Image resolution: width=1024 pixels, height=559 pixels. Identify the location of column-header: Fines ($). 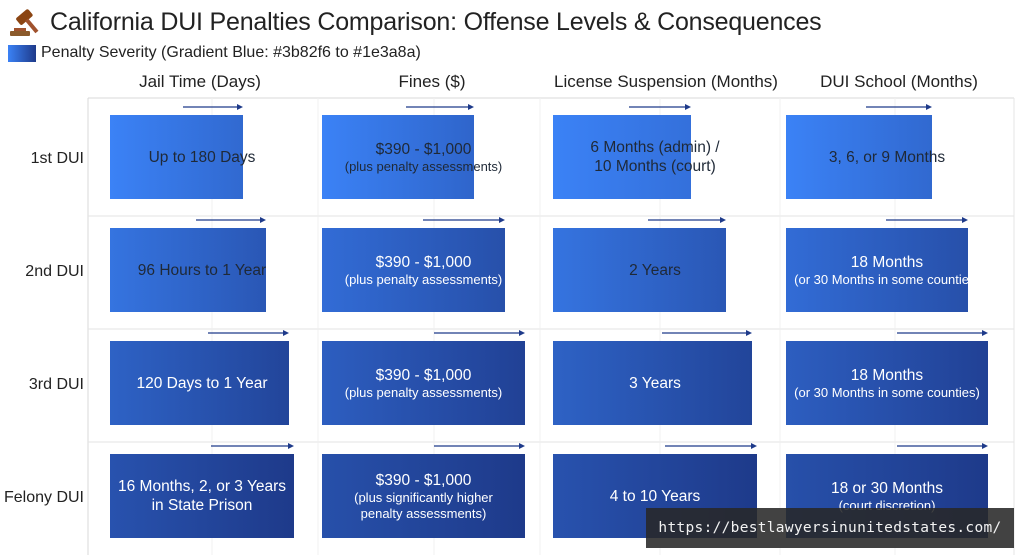
(432, 81).